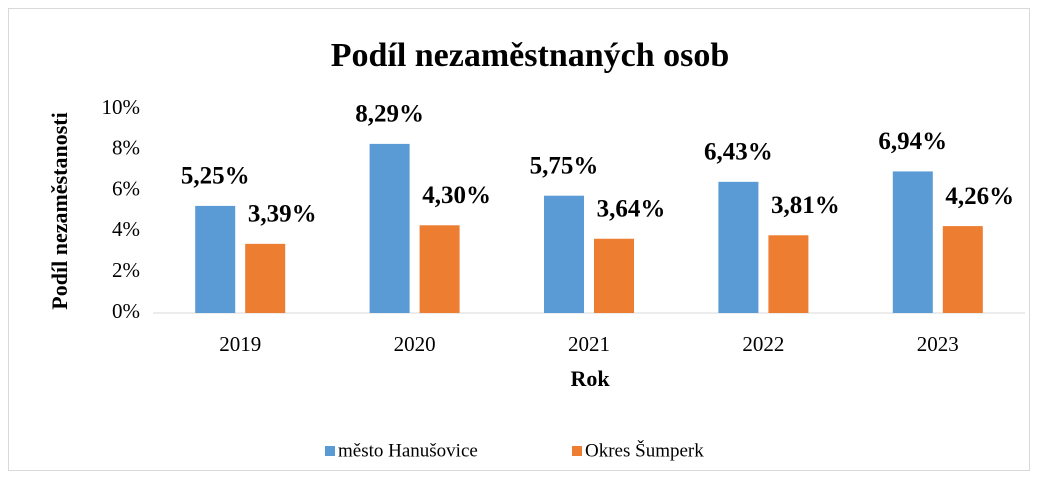  I want to click on y-tick-label: 4%, so click(126, 229).